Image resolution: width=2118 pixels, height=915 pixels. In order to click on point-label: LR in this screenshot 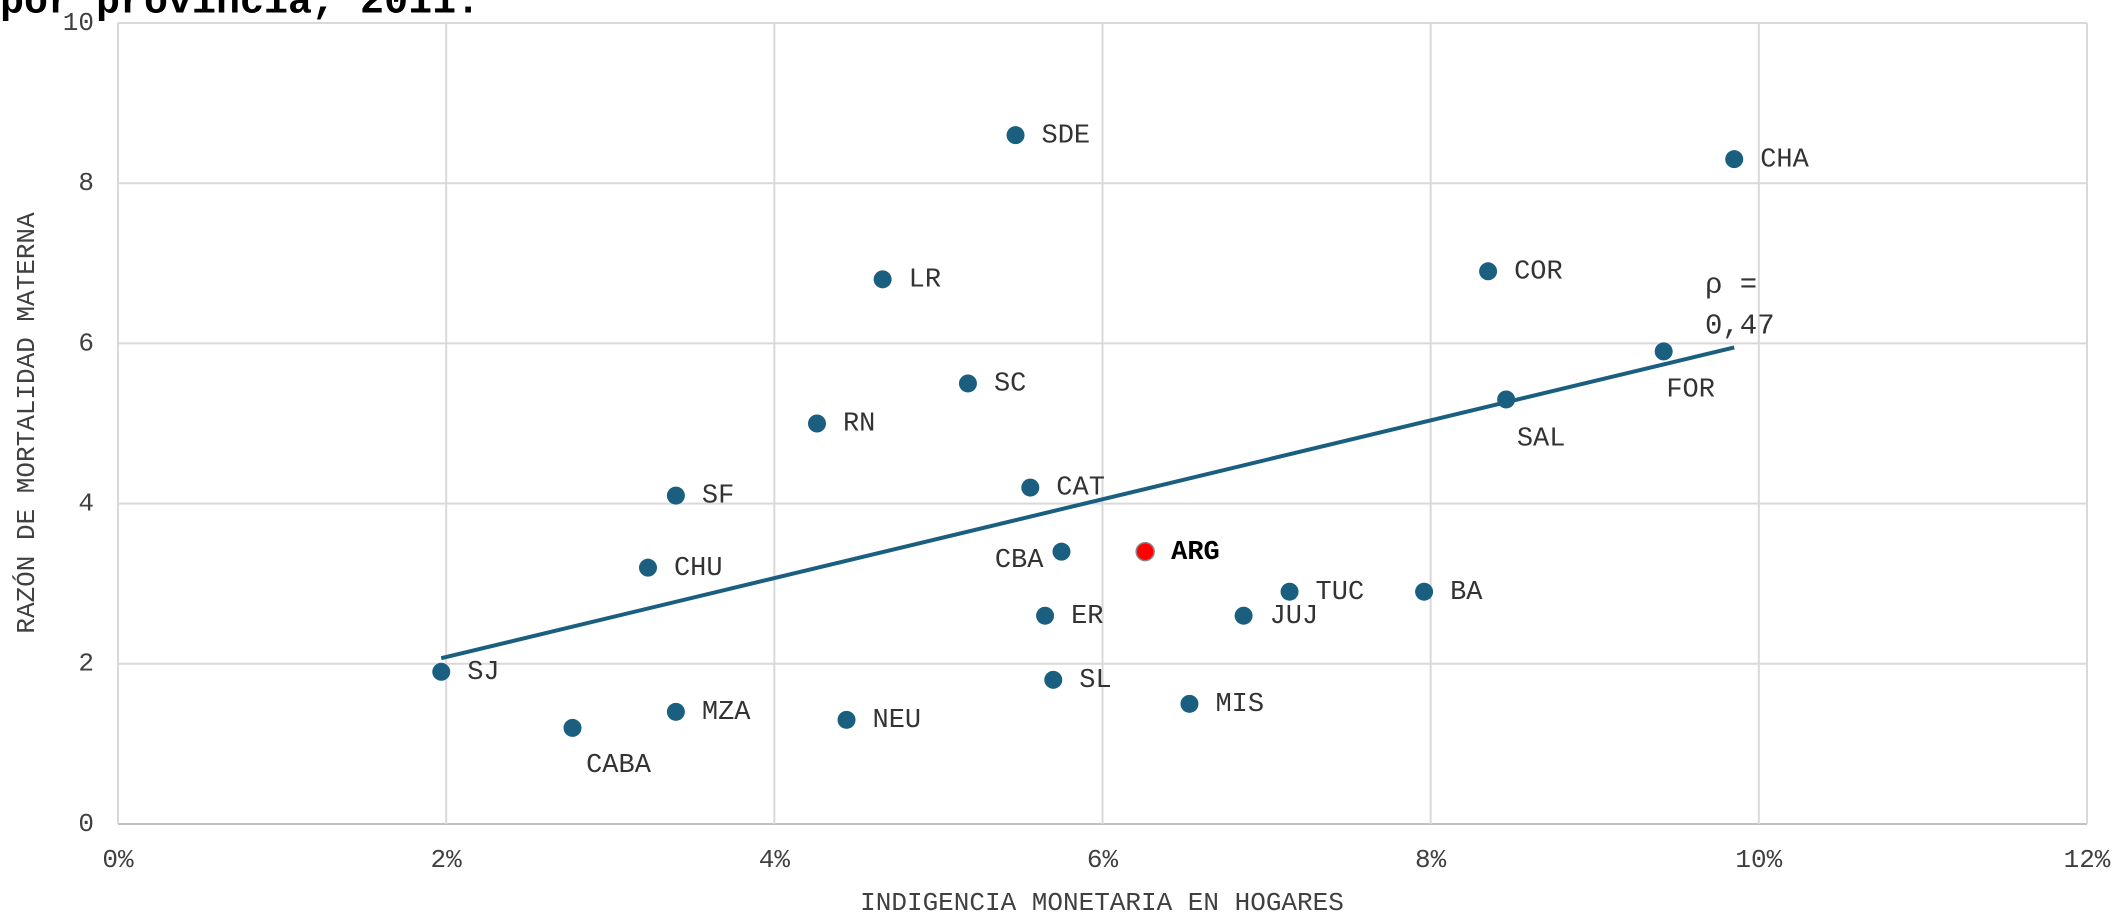, I will do `click(925, 280)`.